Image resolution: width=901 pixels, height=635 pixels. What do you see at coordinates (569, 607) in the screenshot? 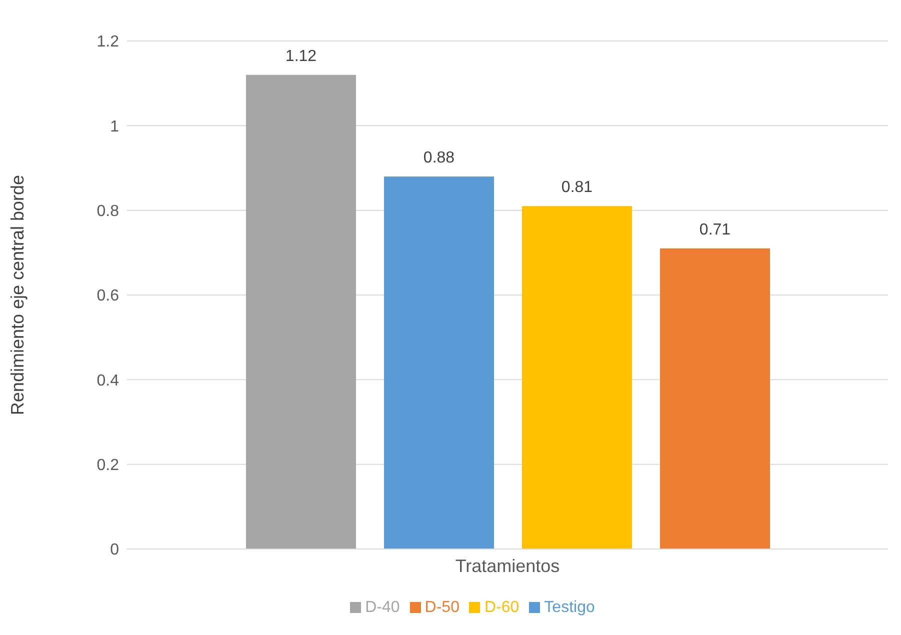
I see `legend-label: Testigo` at bounding box center [569, 607].